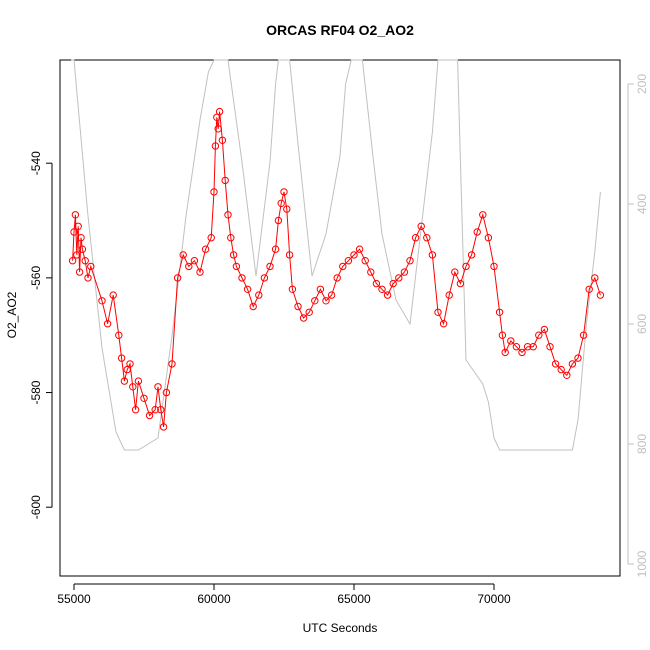  I want to click on y-axis-label: O2_AO2, so click(12, 314).